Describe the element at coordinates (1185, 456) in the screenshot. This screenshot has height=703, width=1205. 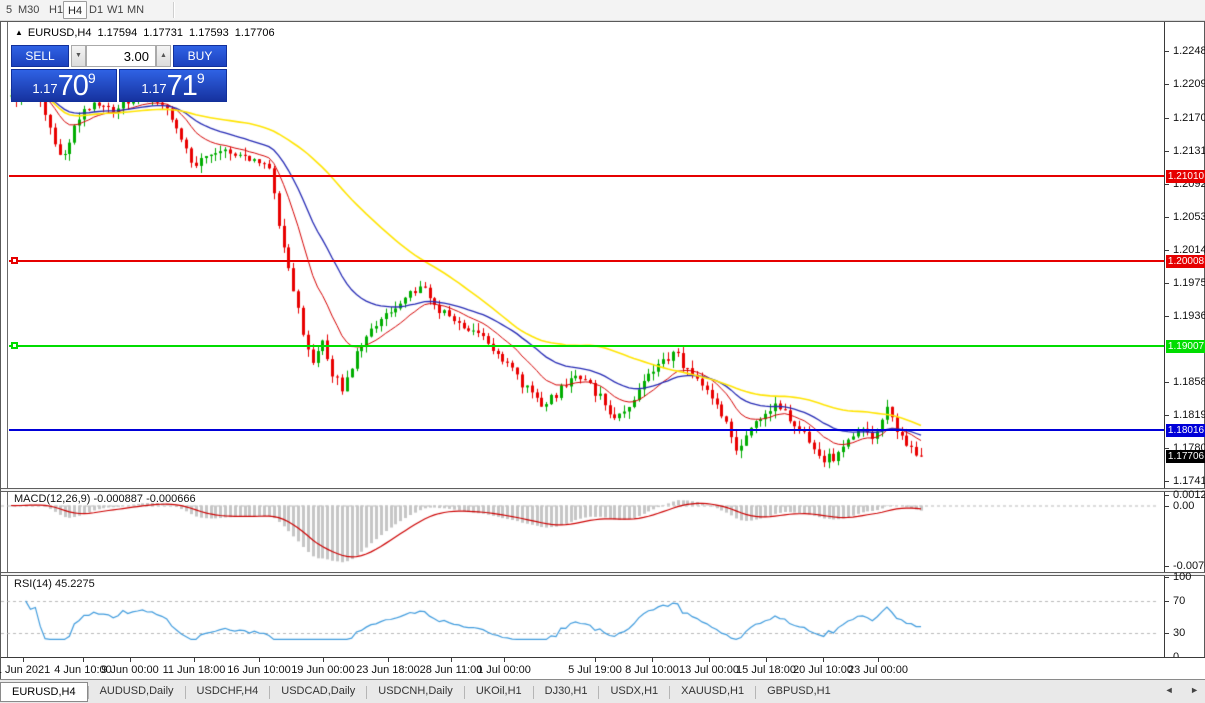
I see `price-tag-1.17706: 1.17706` at that location.